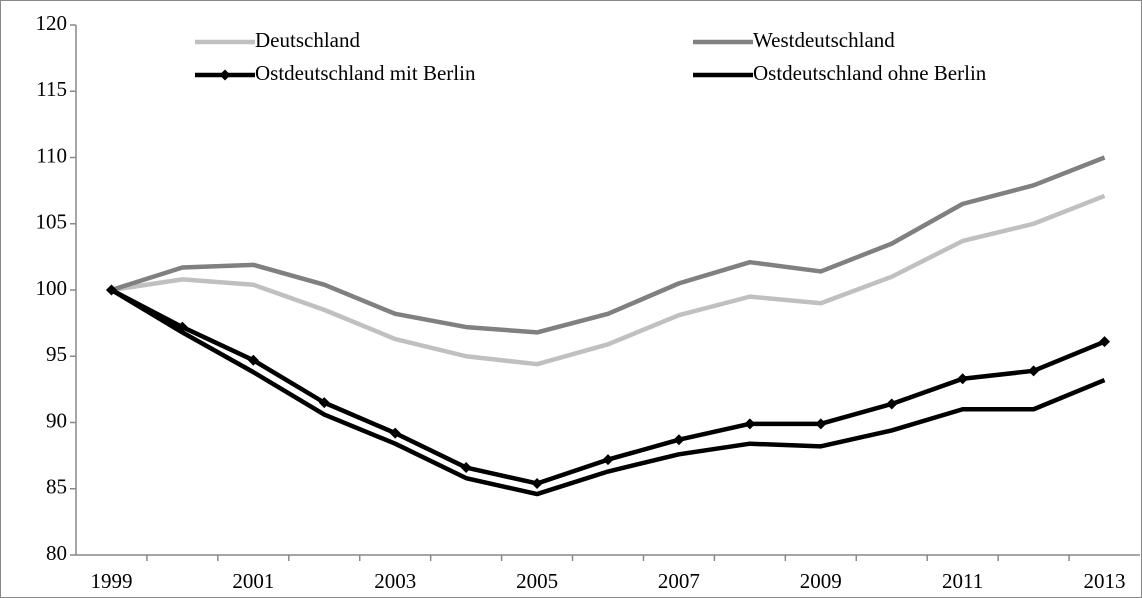  I want to click on y-tick-label: 110, so click(51, 155).